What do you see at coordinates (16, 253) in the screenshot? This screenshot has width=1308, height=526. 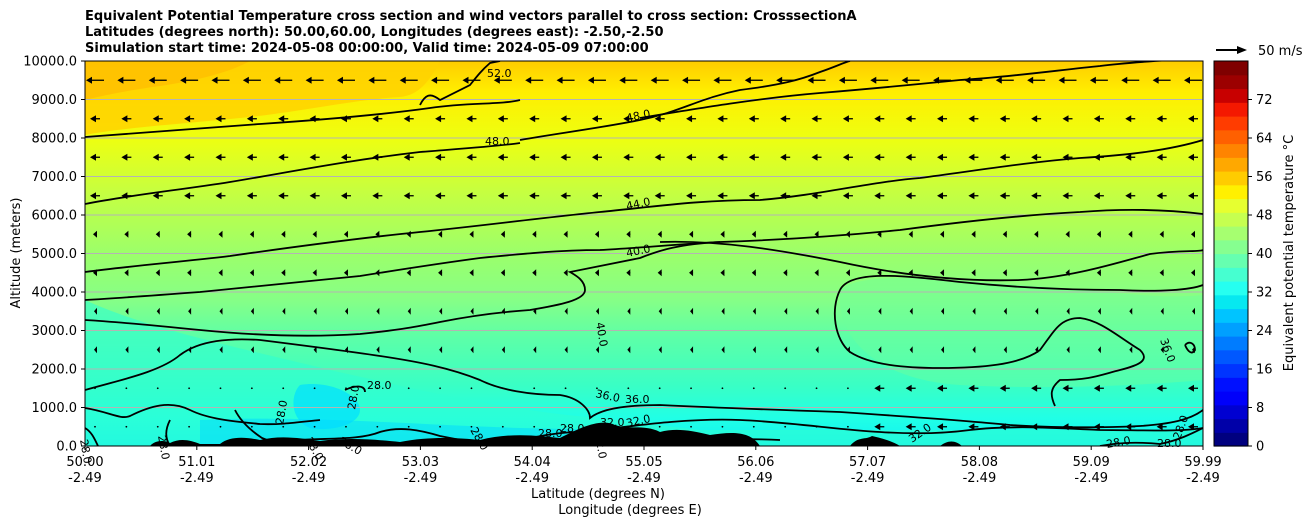 I see `y-axis-label: Altitude (meters)` at bounding box center [16, 253].